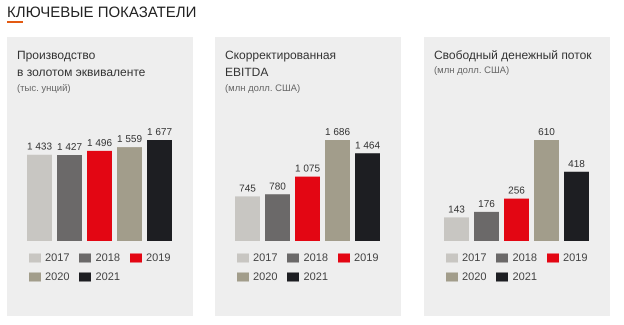 The height and width of the screenshot is (325, 624). What do you see at coordinates (517, 191) in the screenshot?
I see `data-label: 256` at bounding box center [517, 191].